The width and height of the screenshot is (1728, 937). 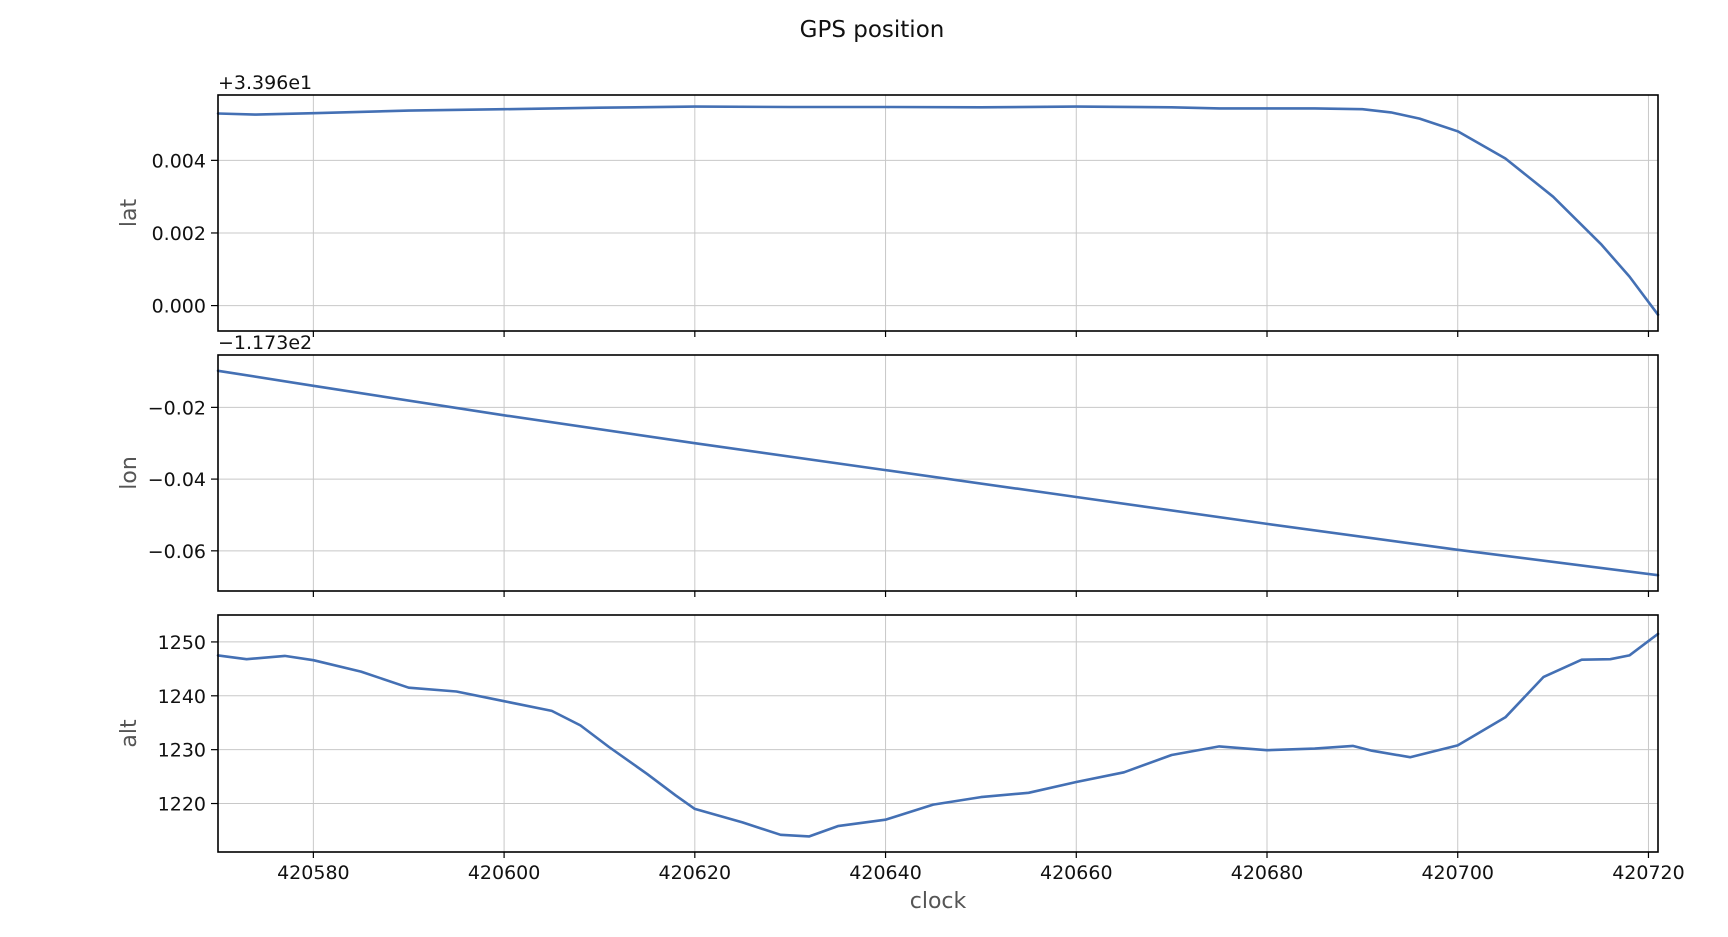 What do you see at coordinates (129, 213) in the screenshot?
I see `y-axis-label: lat` at bounding box center [129, 213].